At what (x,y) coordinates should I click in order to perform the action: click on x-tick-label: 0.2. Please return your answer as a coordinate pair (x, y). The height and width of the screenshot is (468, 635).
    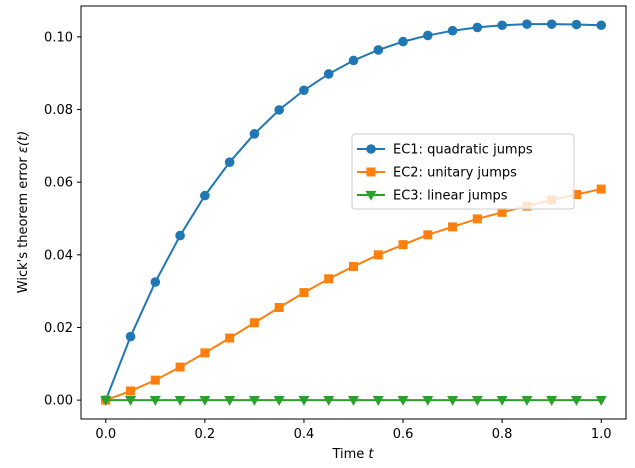
    Looking at the image, I should click on (205, 434).